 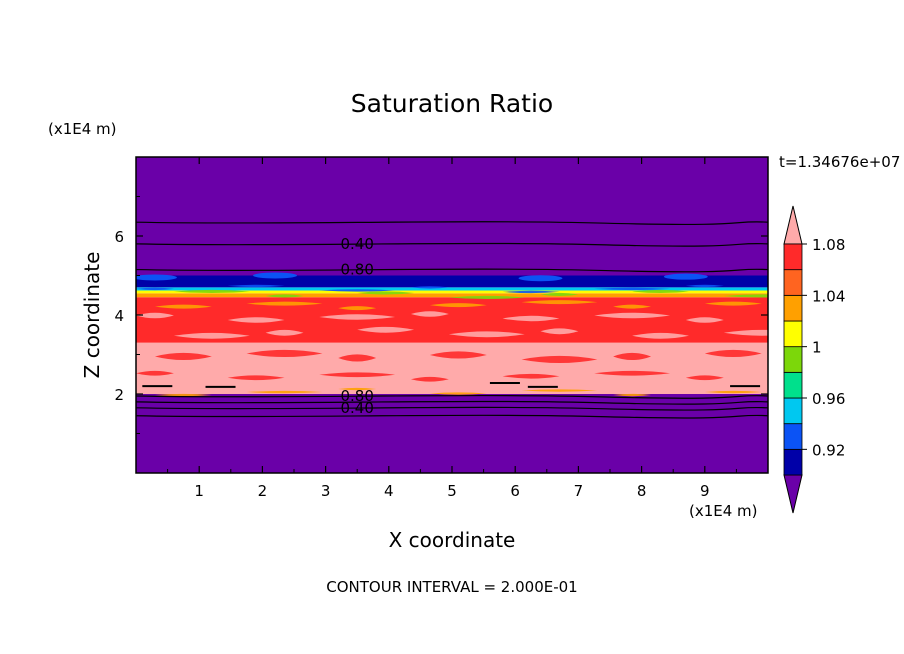 I want to click on contour-label-0: 0.40, so click(x=356, y=244).